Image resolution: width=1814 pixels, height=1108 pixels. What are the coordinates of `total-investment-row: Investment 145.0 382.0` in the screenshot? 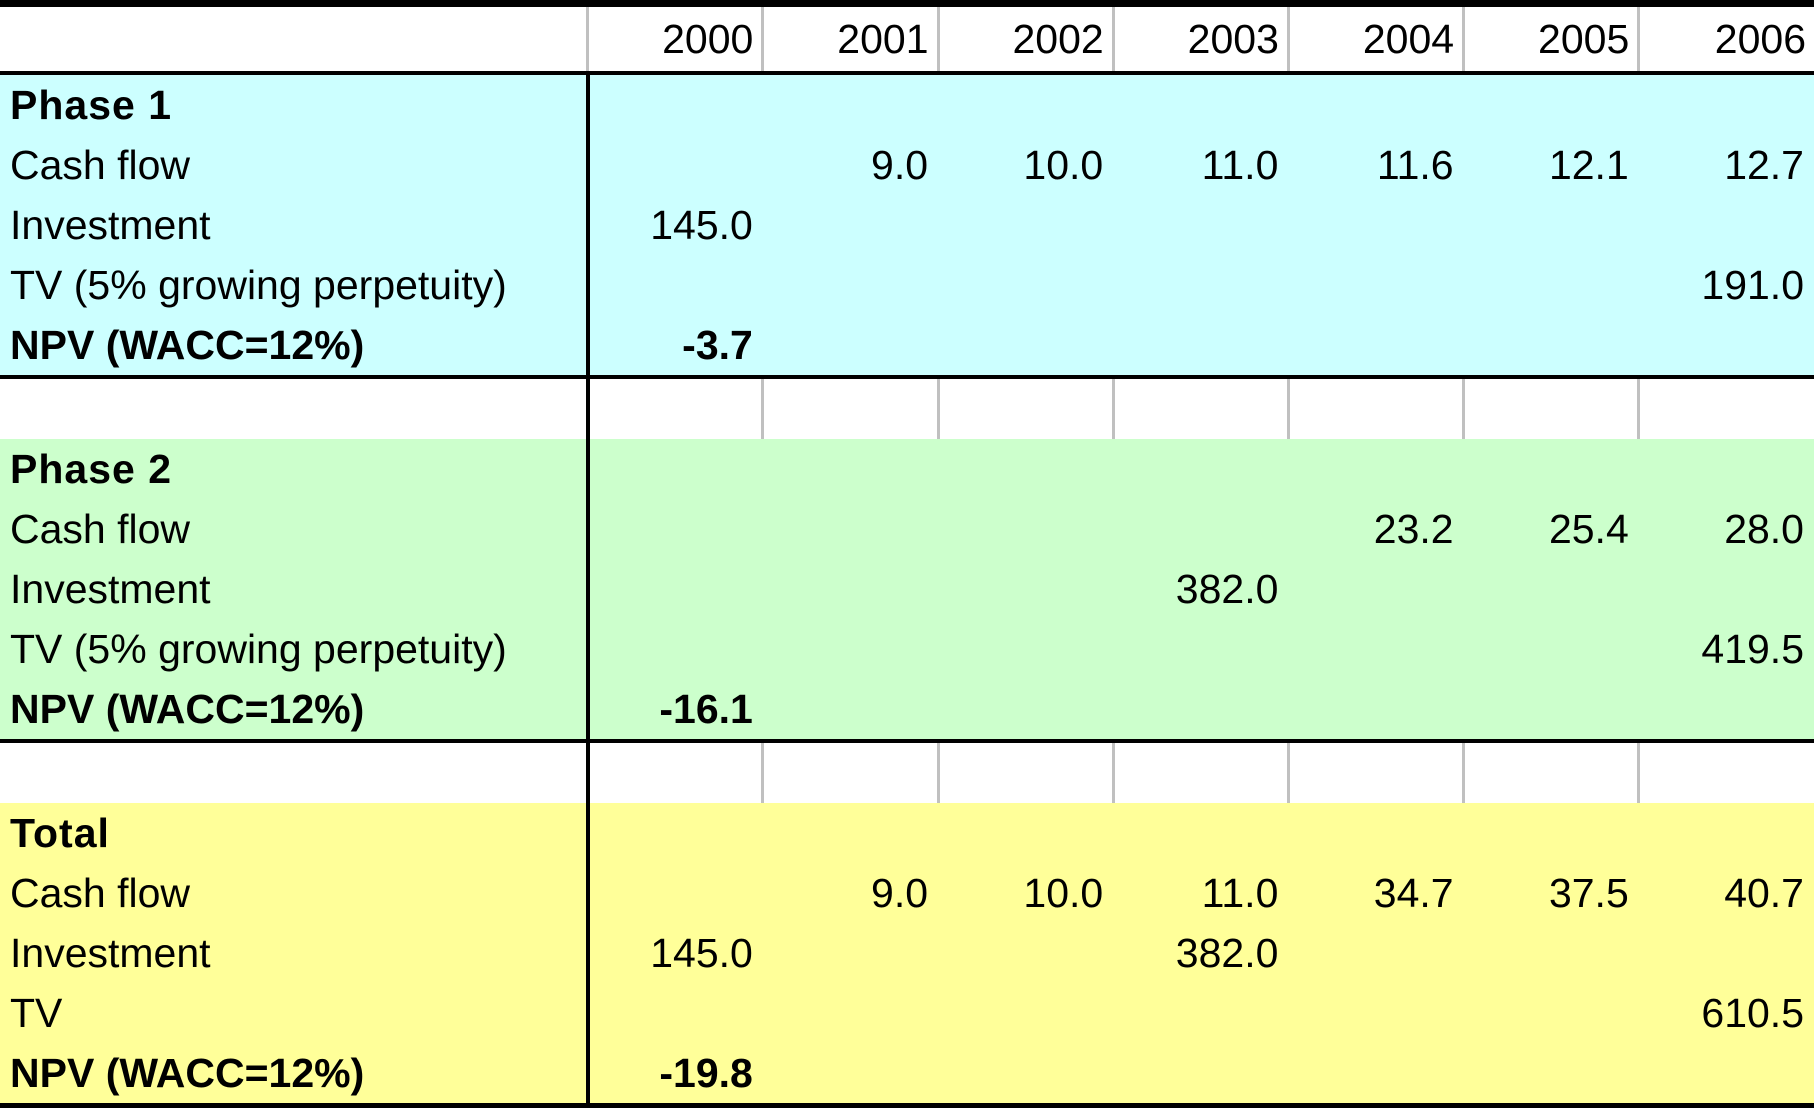 It's located at (907, 953).